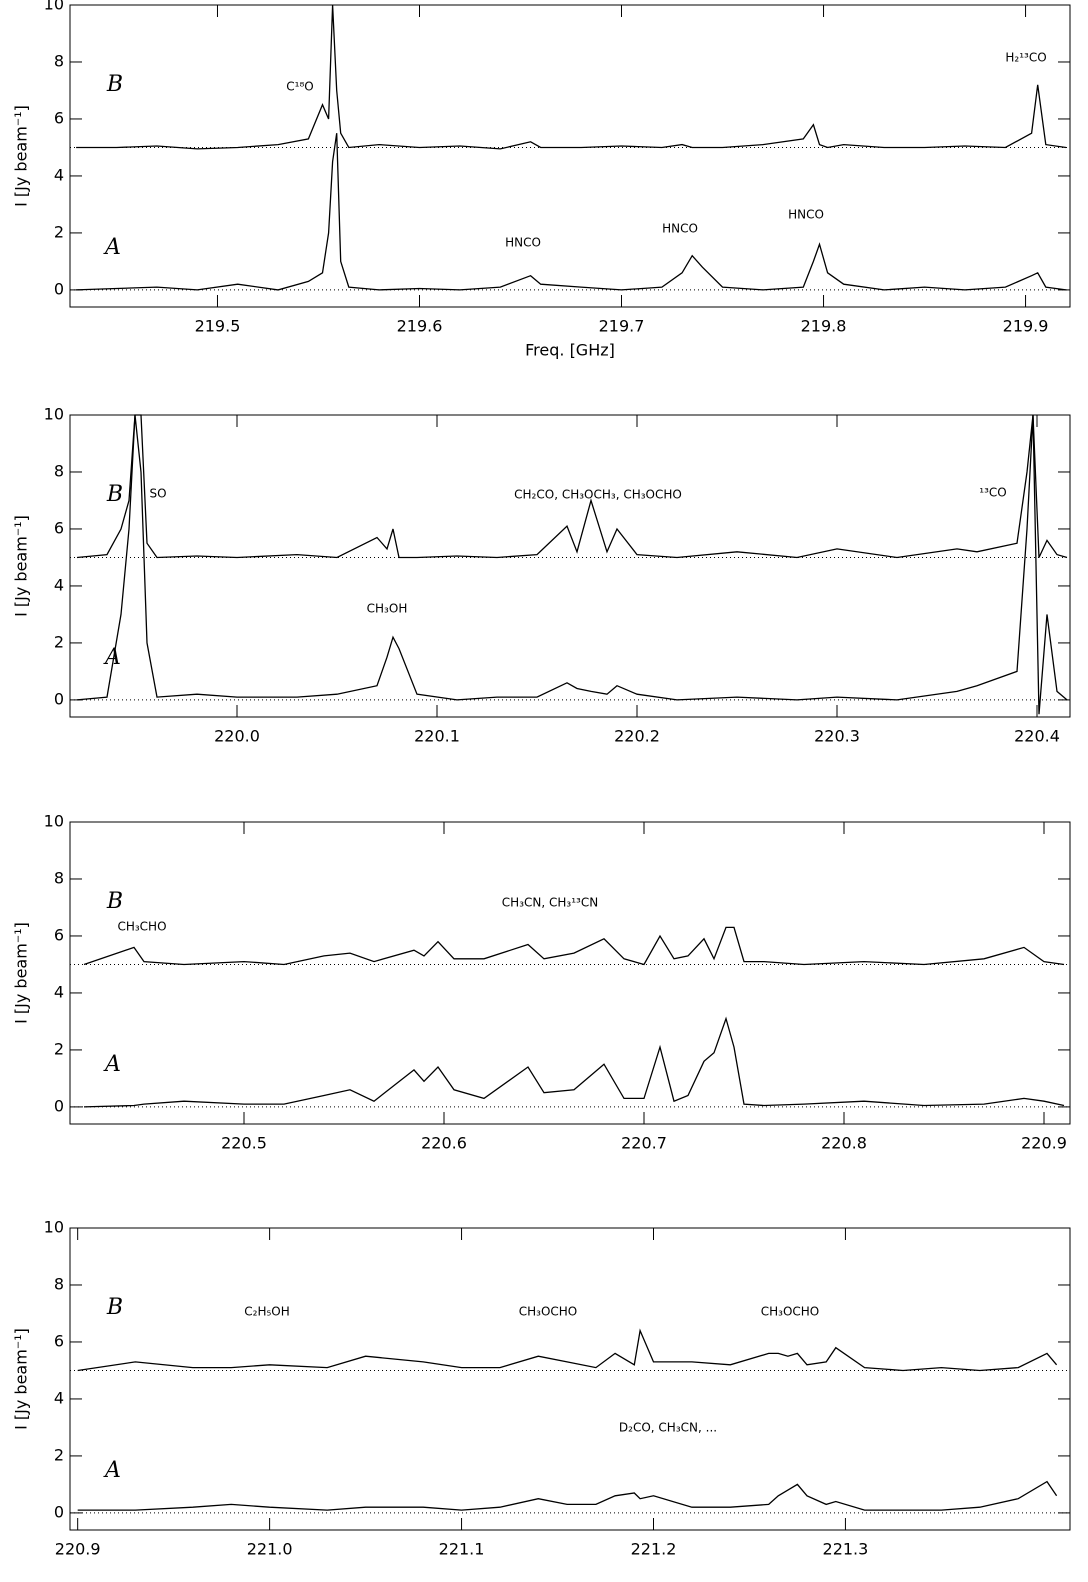 The width and height of the screenshot is (1088, 1582). What do you see at coordinates (267, 1312) in the screenshot?
I see `annotation: C₂H₅OH` at bounding box center [267, 1312].